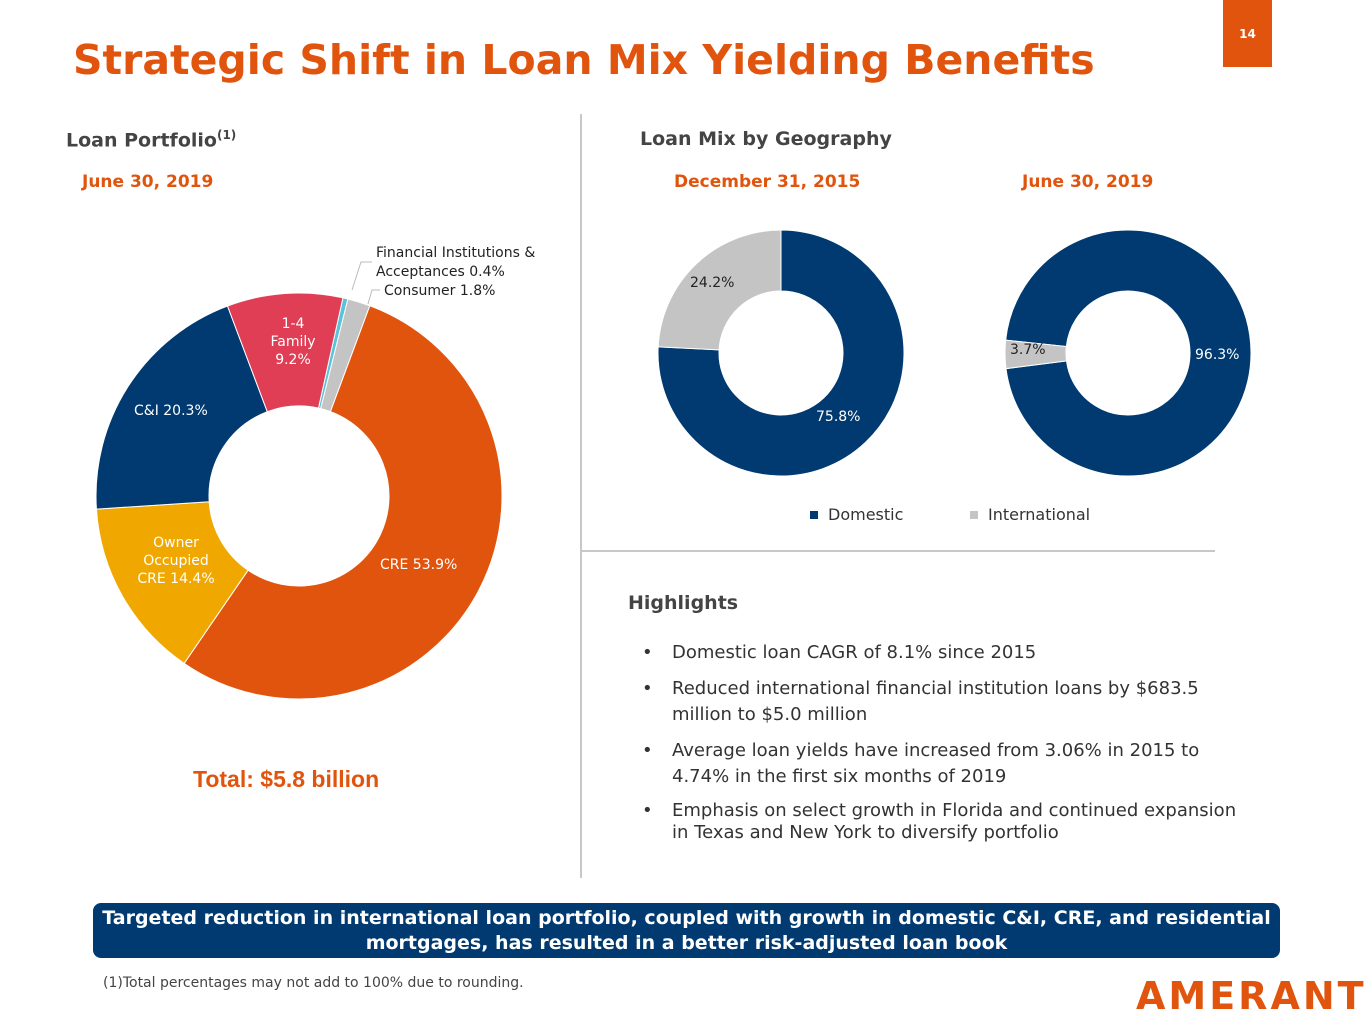 Image resolution: width=1365 pixels, height=1024 pixels. I want to click on label-consumer: Consumer 1.8%, so click(440, 291).